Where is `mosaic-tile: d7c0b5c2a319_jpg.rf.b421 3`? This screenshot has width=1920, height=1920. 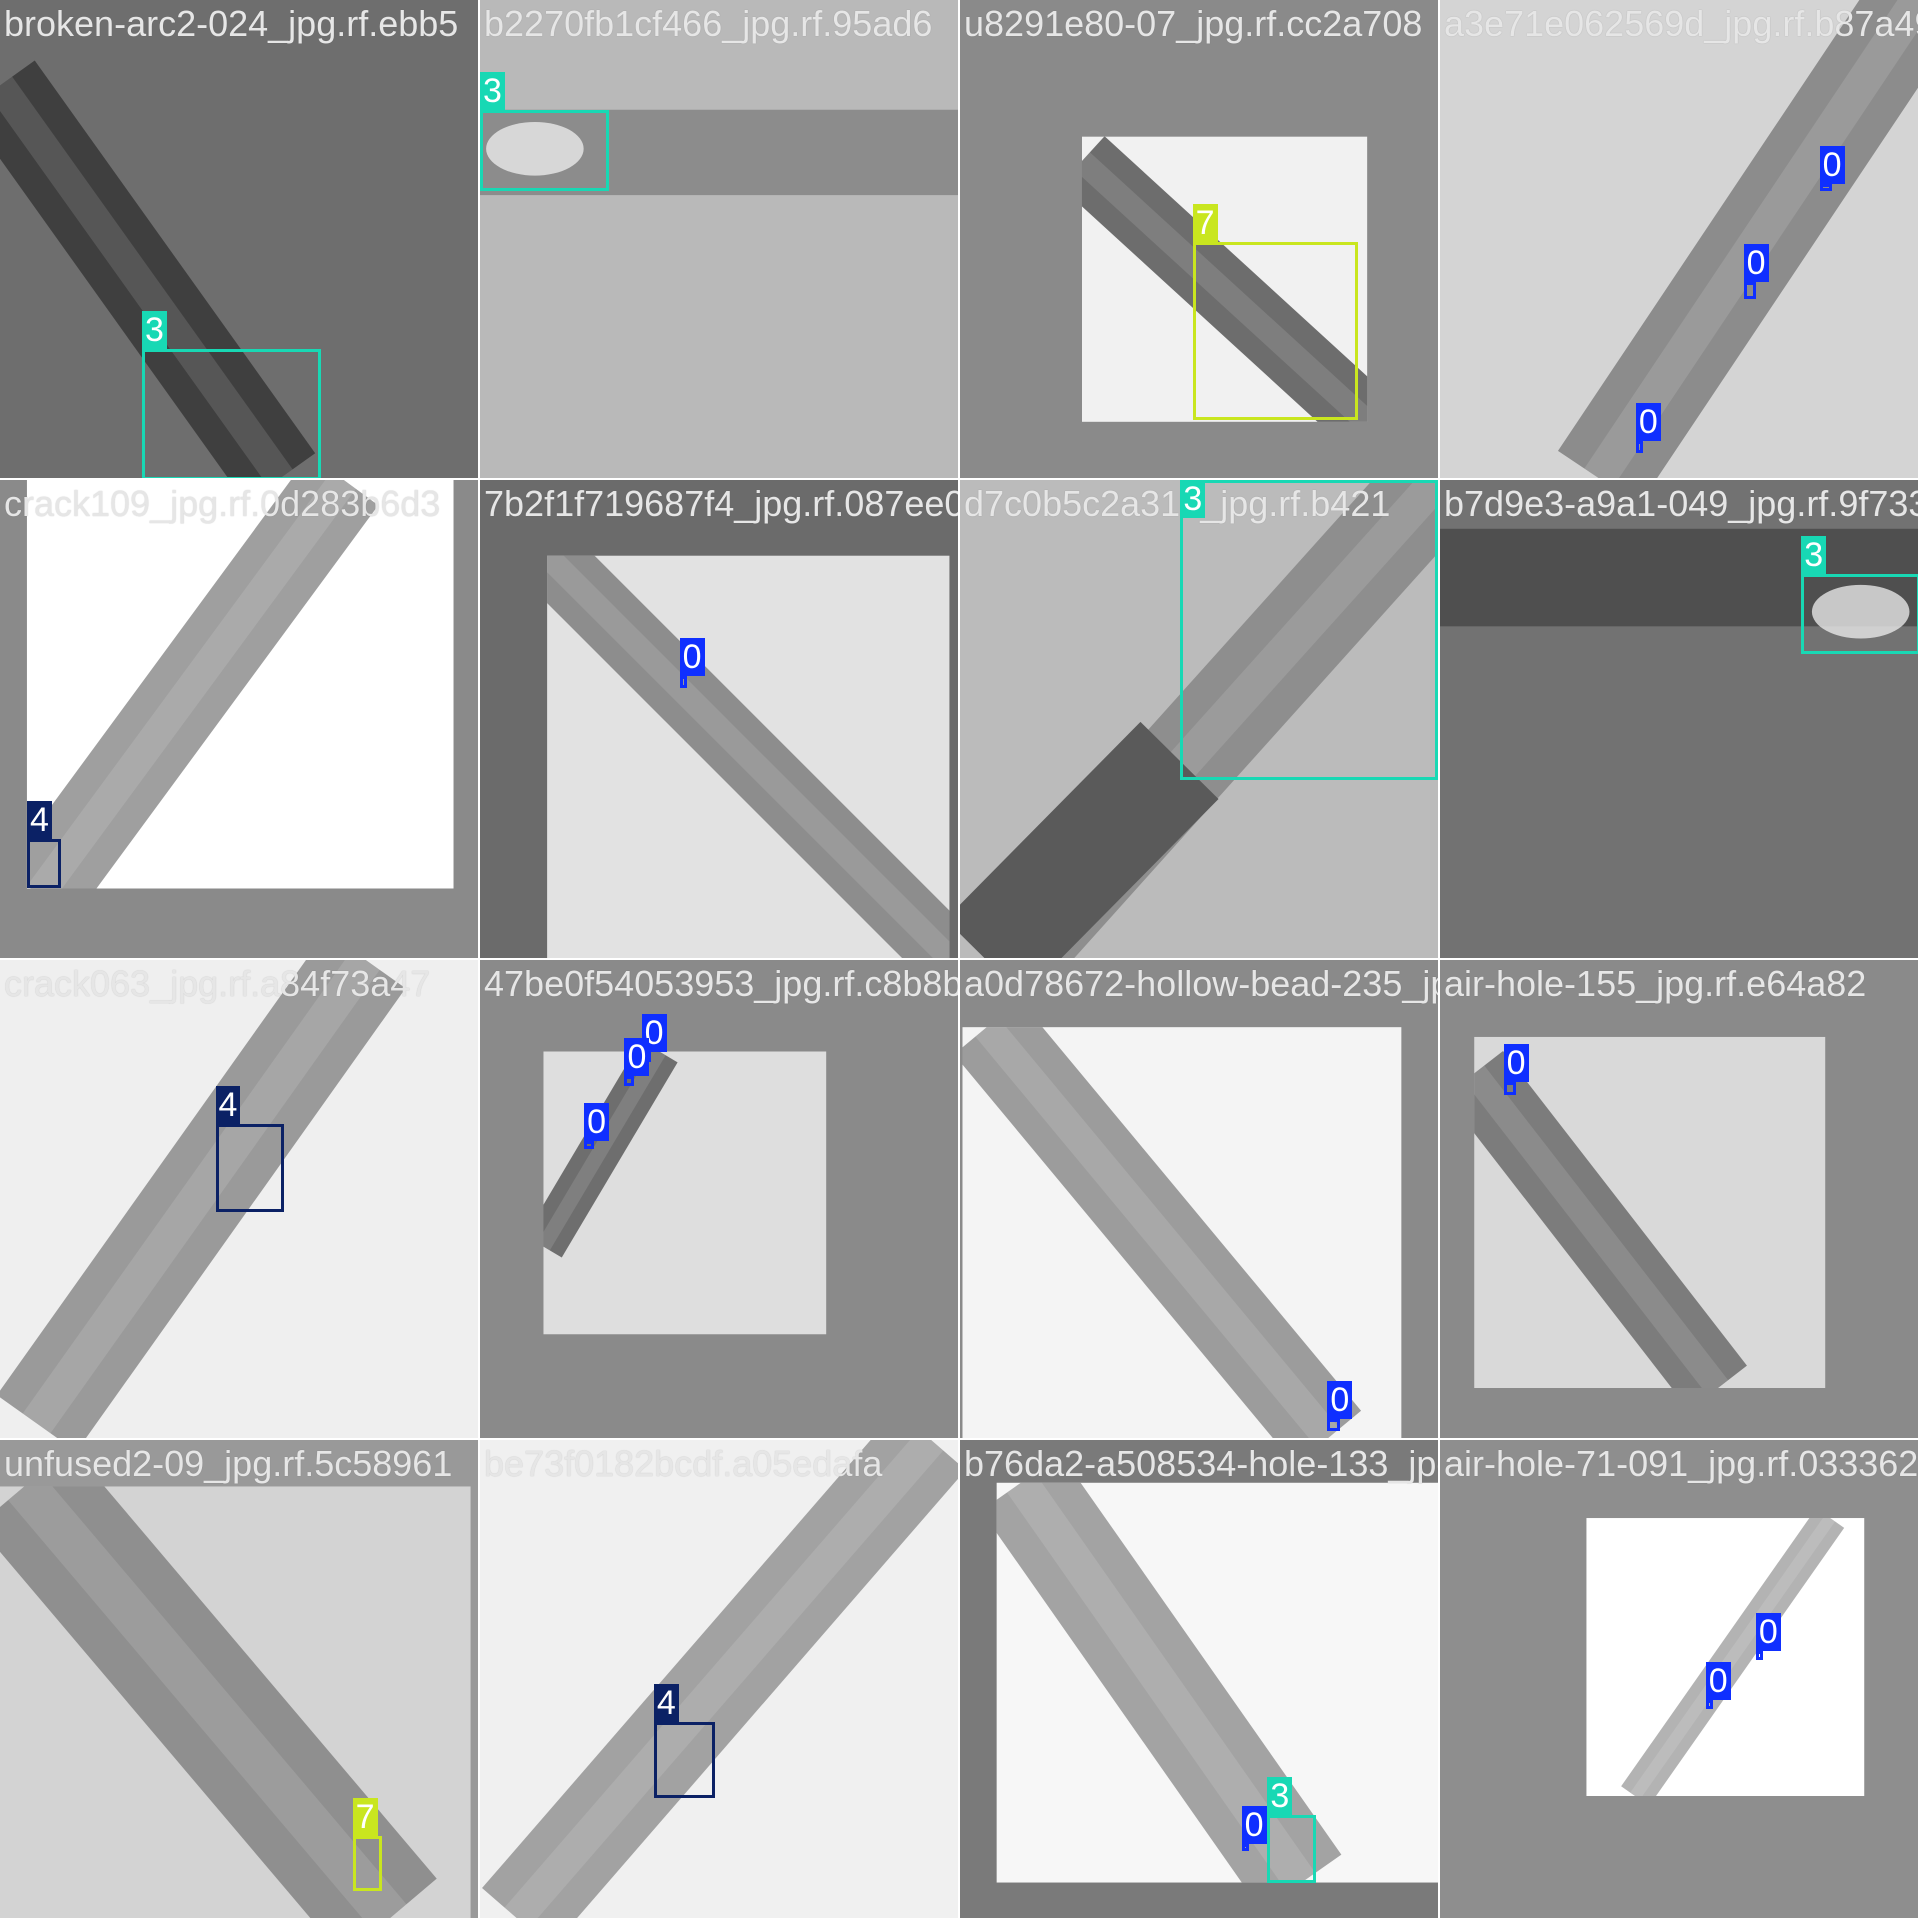
mosaic-tile: d7c0b5c2a319_jpg.rf.b421 3 is located at coordinates (1199, 719).